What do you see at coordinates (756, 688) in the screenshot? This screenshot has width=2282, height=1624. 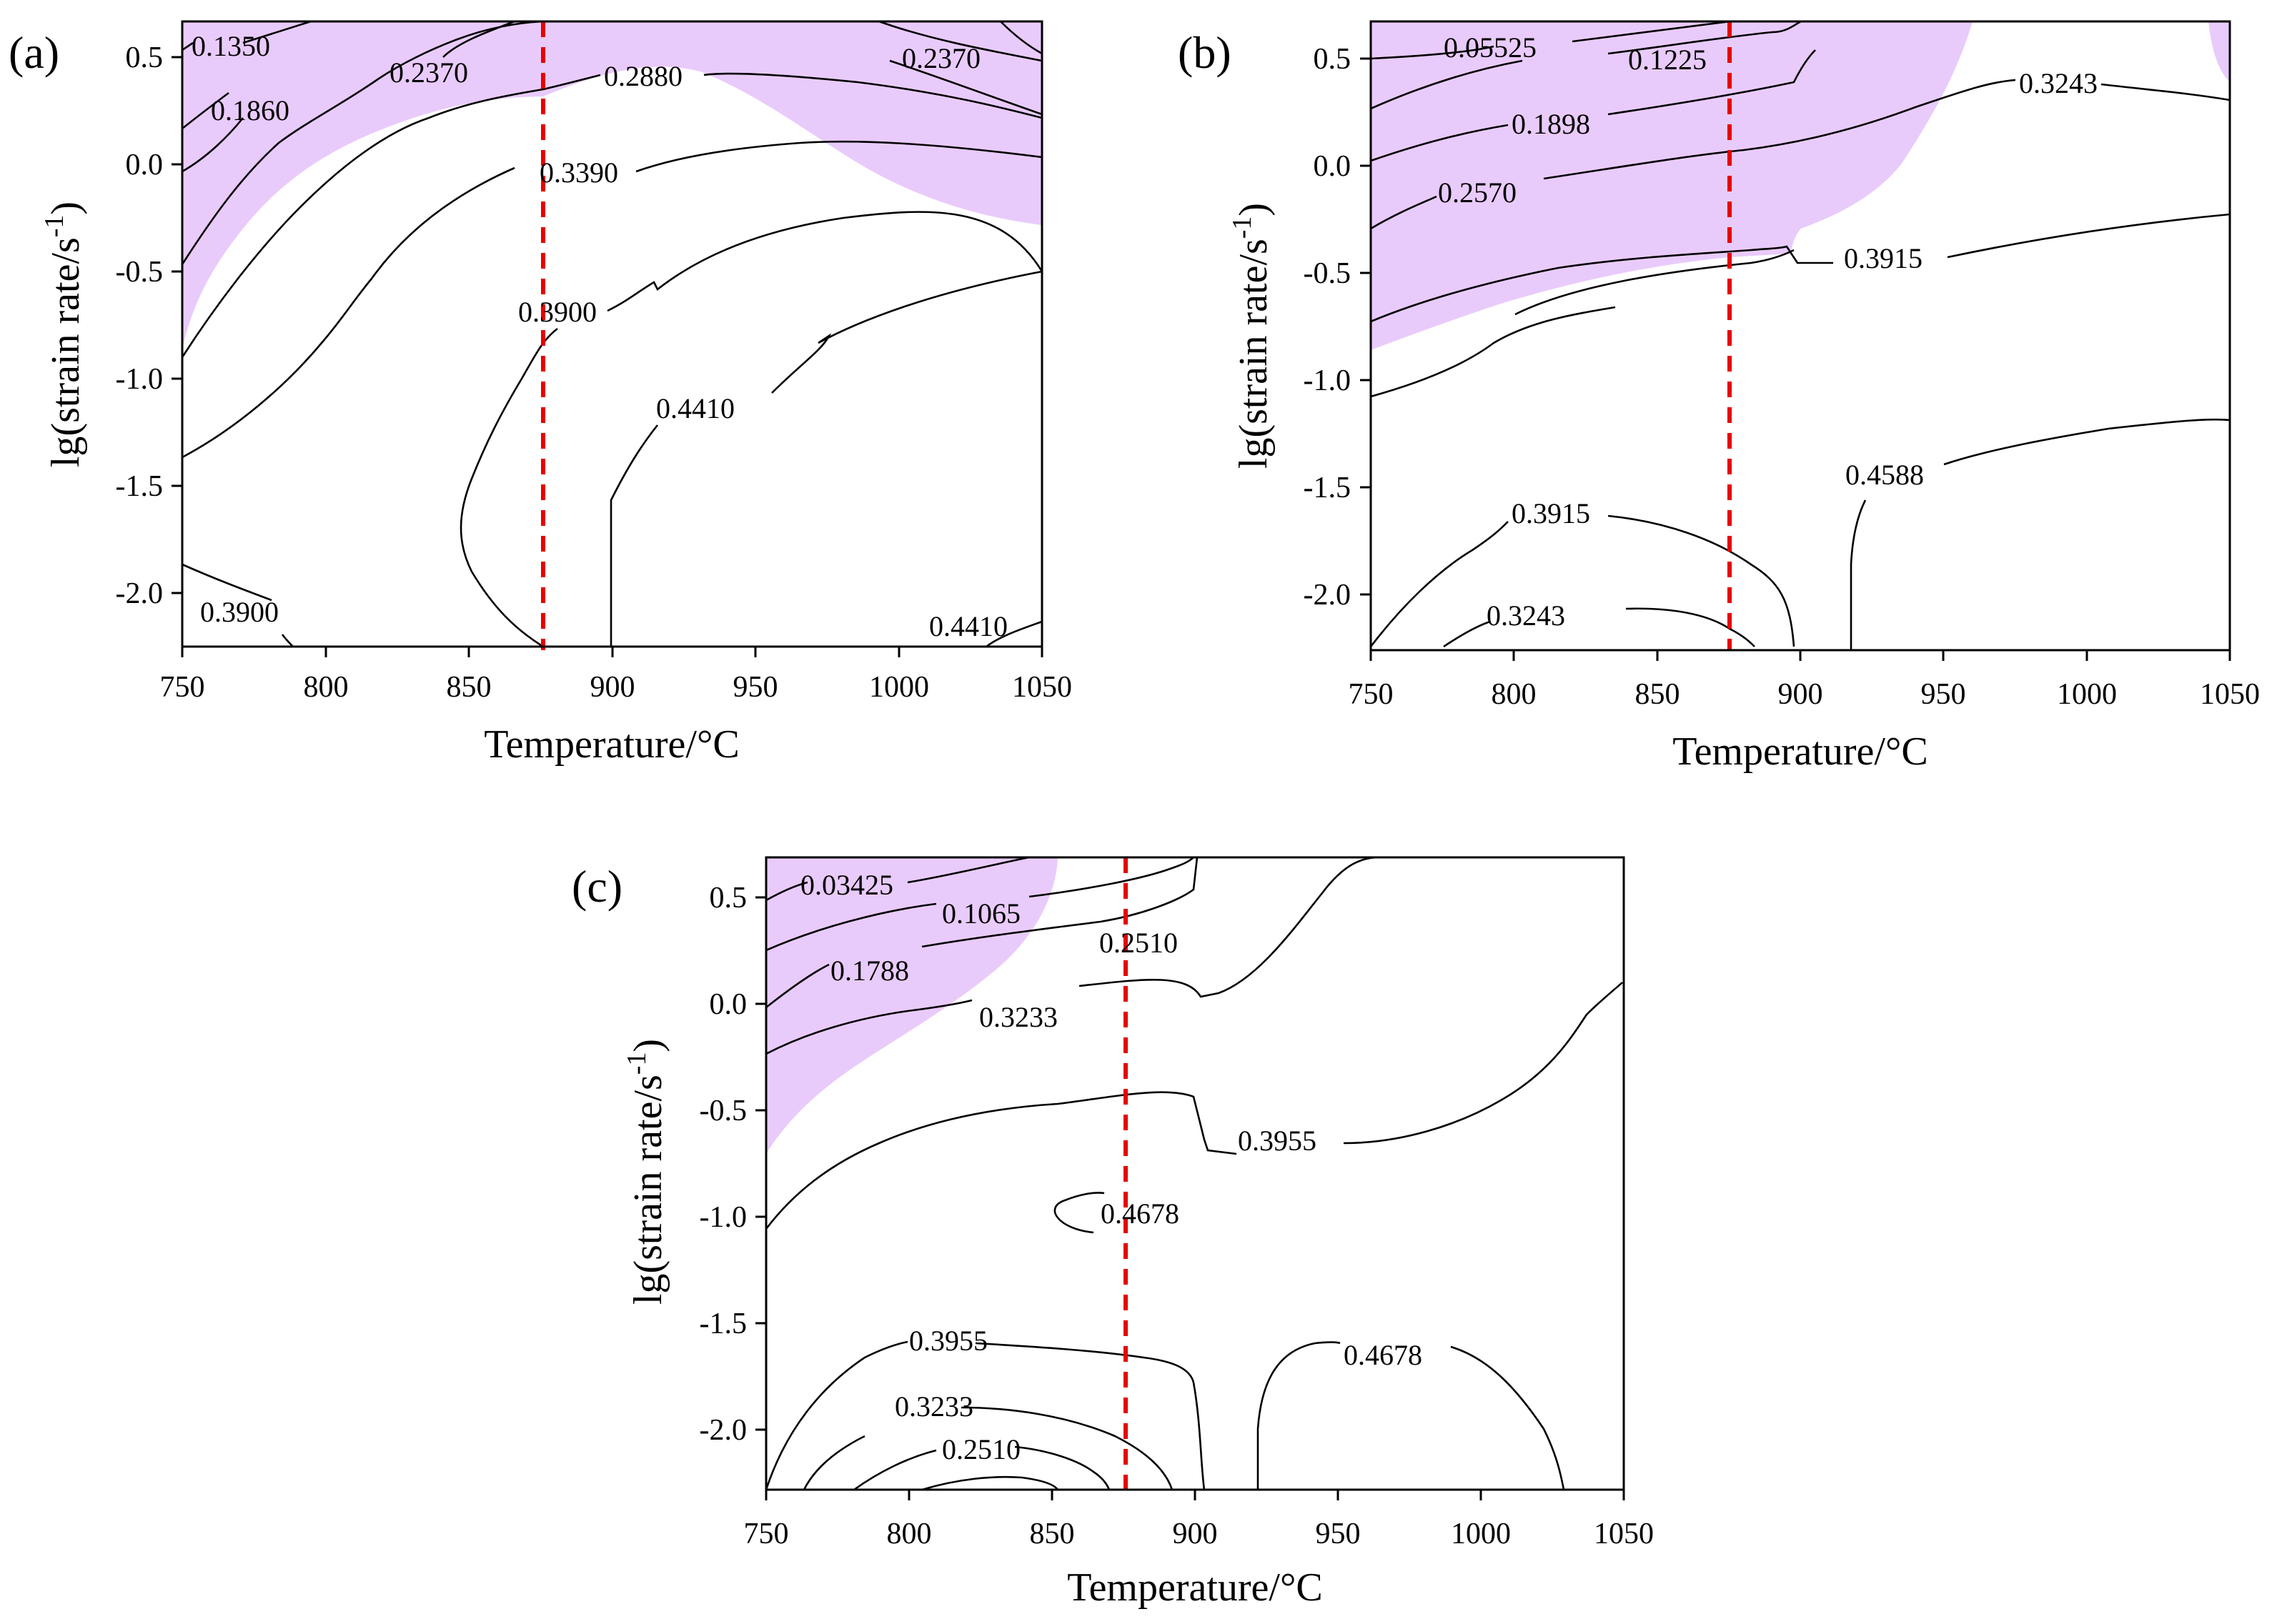 I see `x-tick-label: 950` at bounding box center [756, 688].